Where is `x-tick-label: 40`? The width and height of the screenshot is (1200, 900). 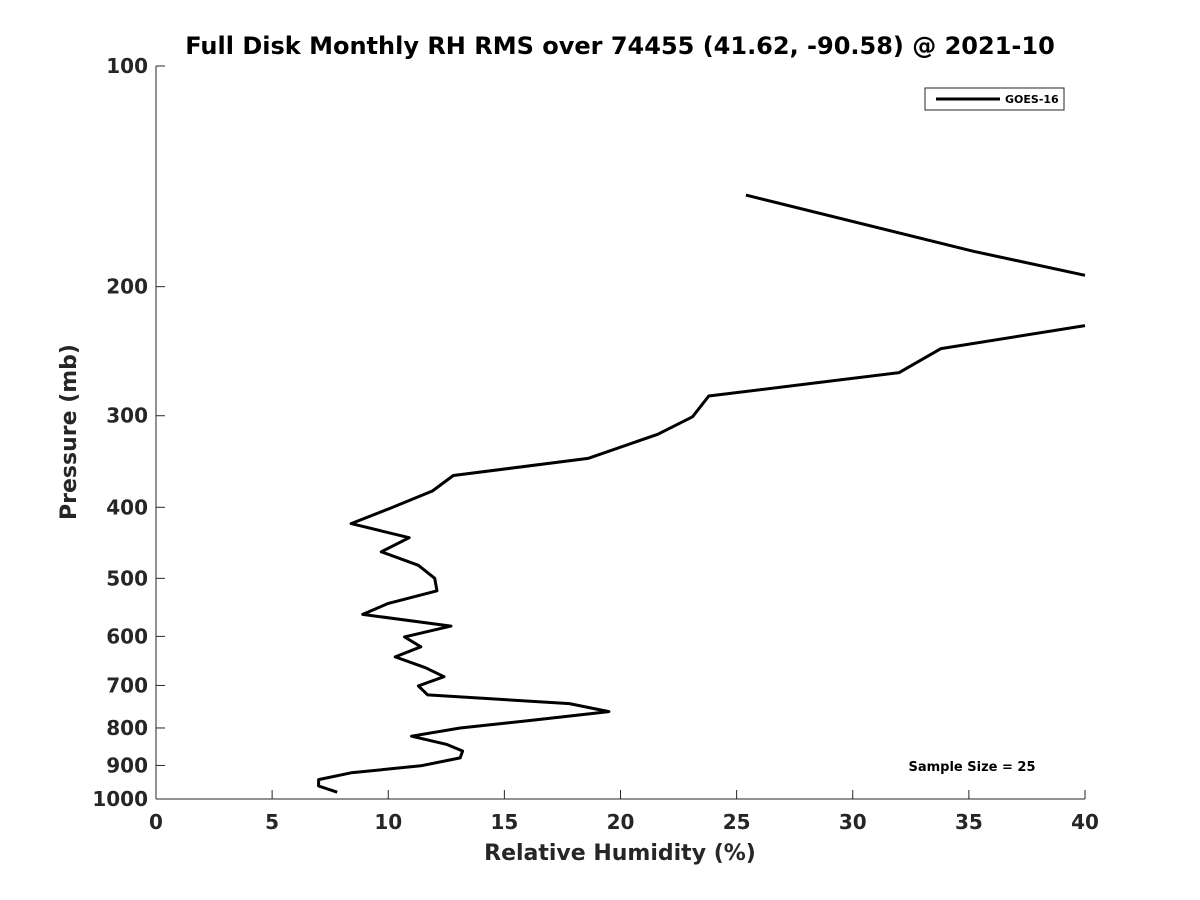
x-tick-label: 40 is located at coordinates (1085, 822).